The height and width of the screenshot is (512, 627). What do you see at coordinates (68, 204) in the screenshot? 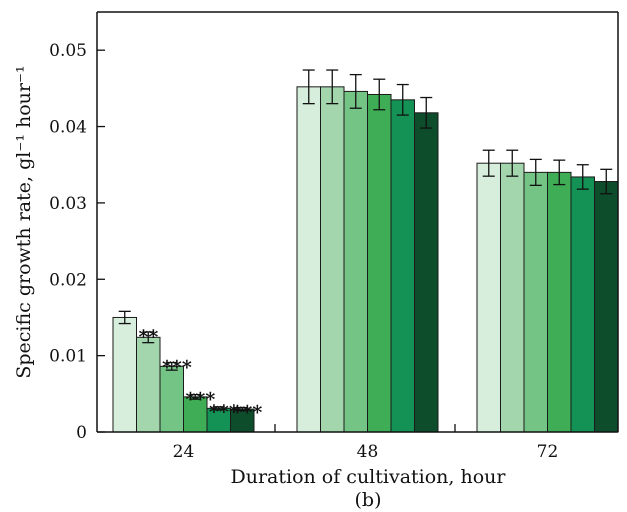
I see `y-tick-label: 0.03` at bounding box center [68, 204].